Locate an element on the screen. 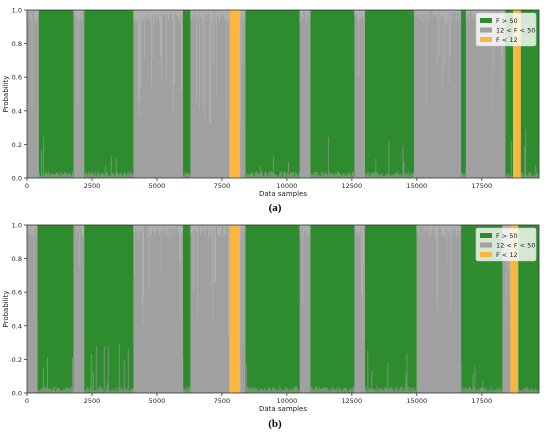 The width and height of the screenshot is (550, 434). chart-b-legend: F > 50 12 < F < 50F < 12 is located at coordinates (506, 244).